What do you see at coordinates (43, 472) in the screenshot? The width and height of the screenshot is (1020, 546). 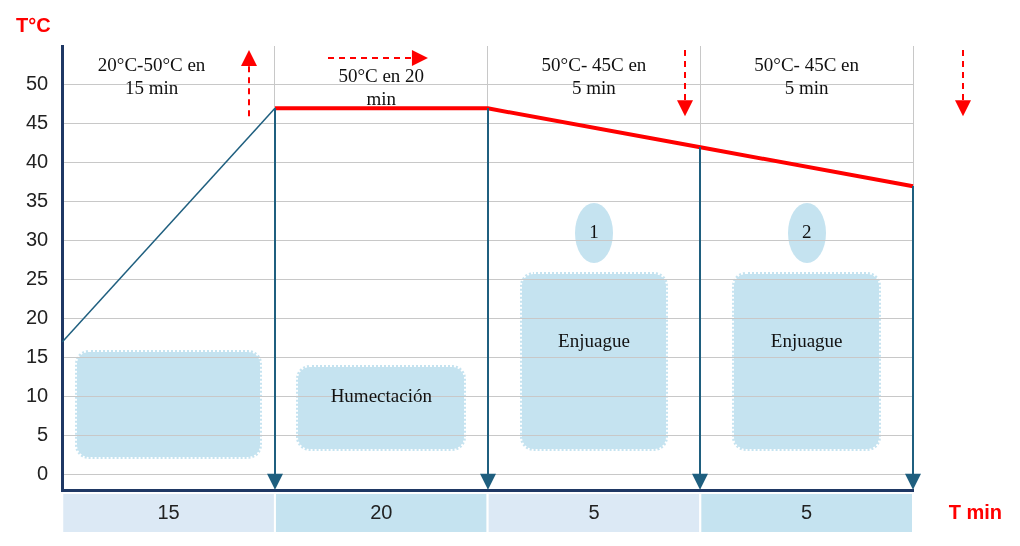 I see `y-tick-label: 0` at bounding box center [43, 472].